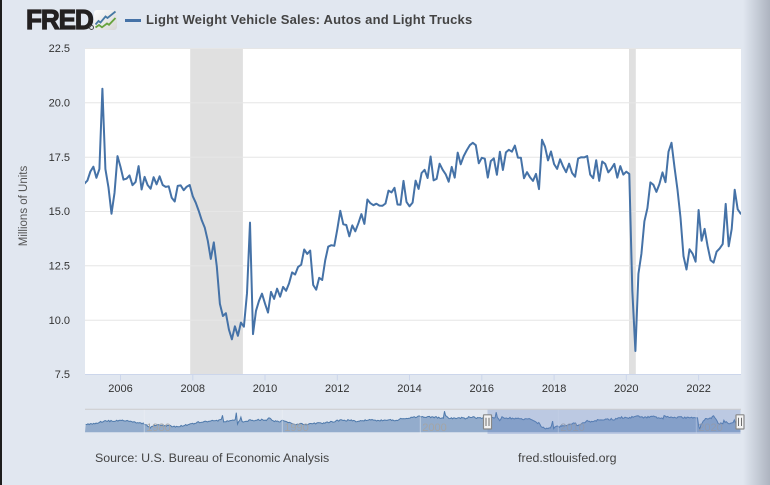 This screenshot has height=485, width=770. I want to click on svg-text: 20.0, so click(59, 104).